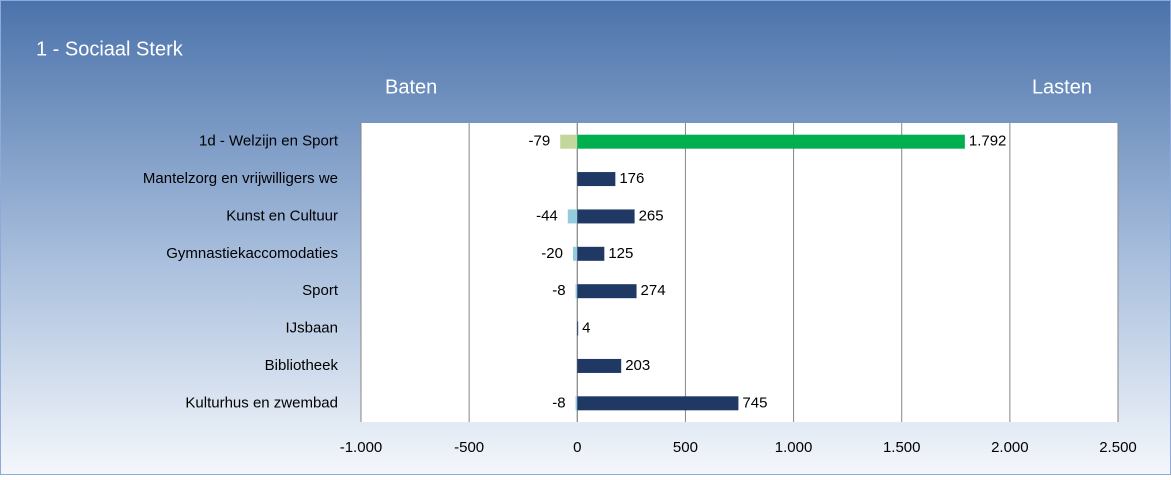 This screenshot has width=1171, height=480. Describe the element at coordinates (411, 87) in the screenshot. I see `series-header: Baten` at that location.